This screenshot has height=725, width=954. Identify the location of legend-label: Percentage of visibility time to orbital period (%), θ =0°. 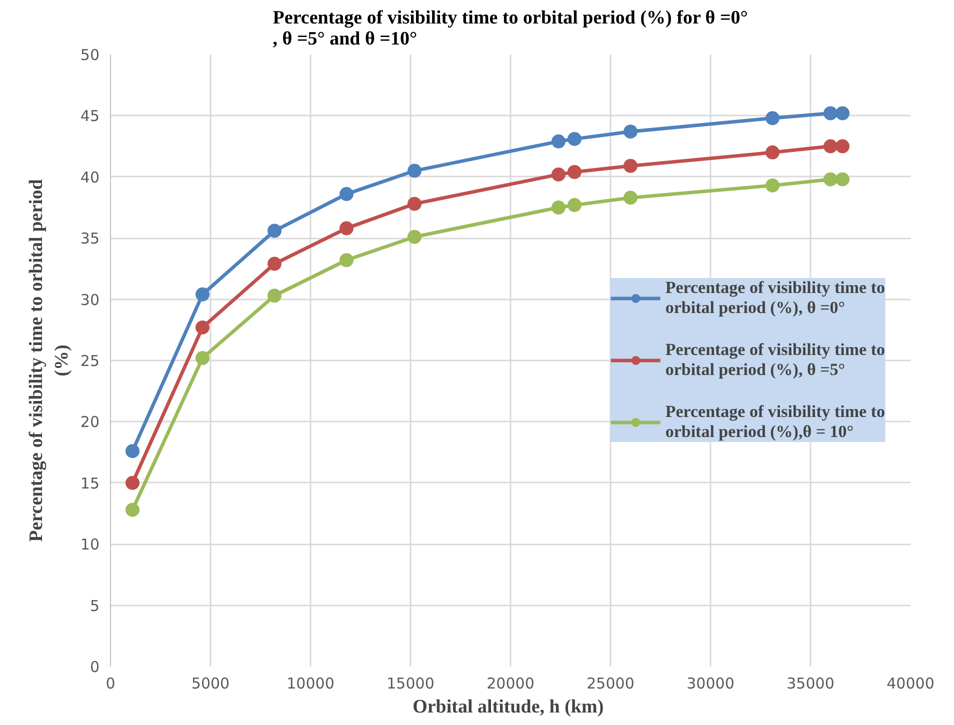
(775, 298).